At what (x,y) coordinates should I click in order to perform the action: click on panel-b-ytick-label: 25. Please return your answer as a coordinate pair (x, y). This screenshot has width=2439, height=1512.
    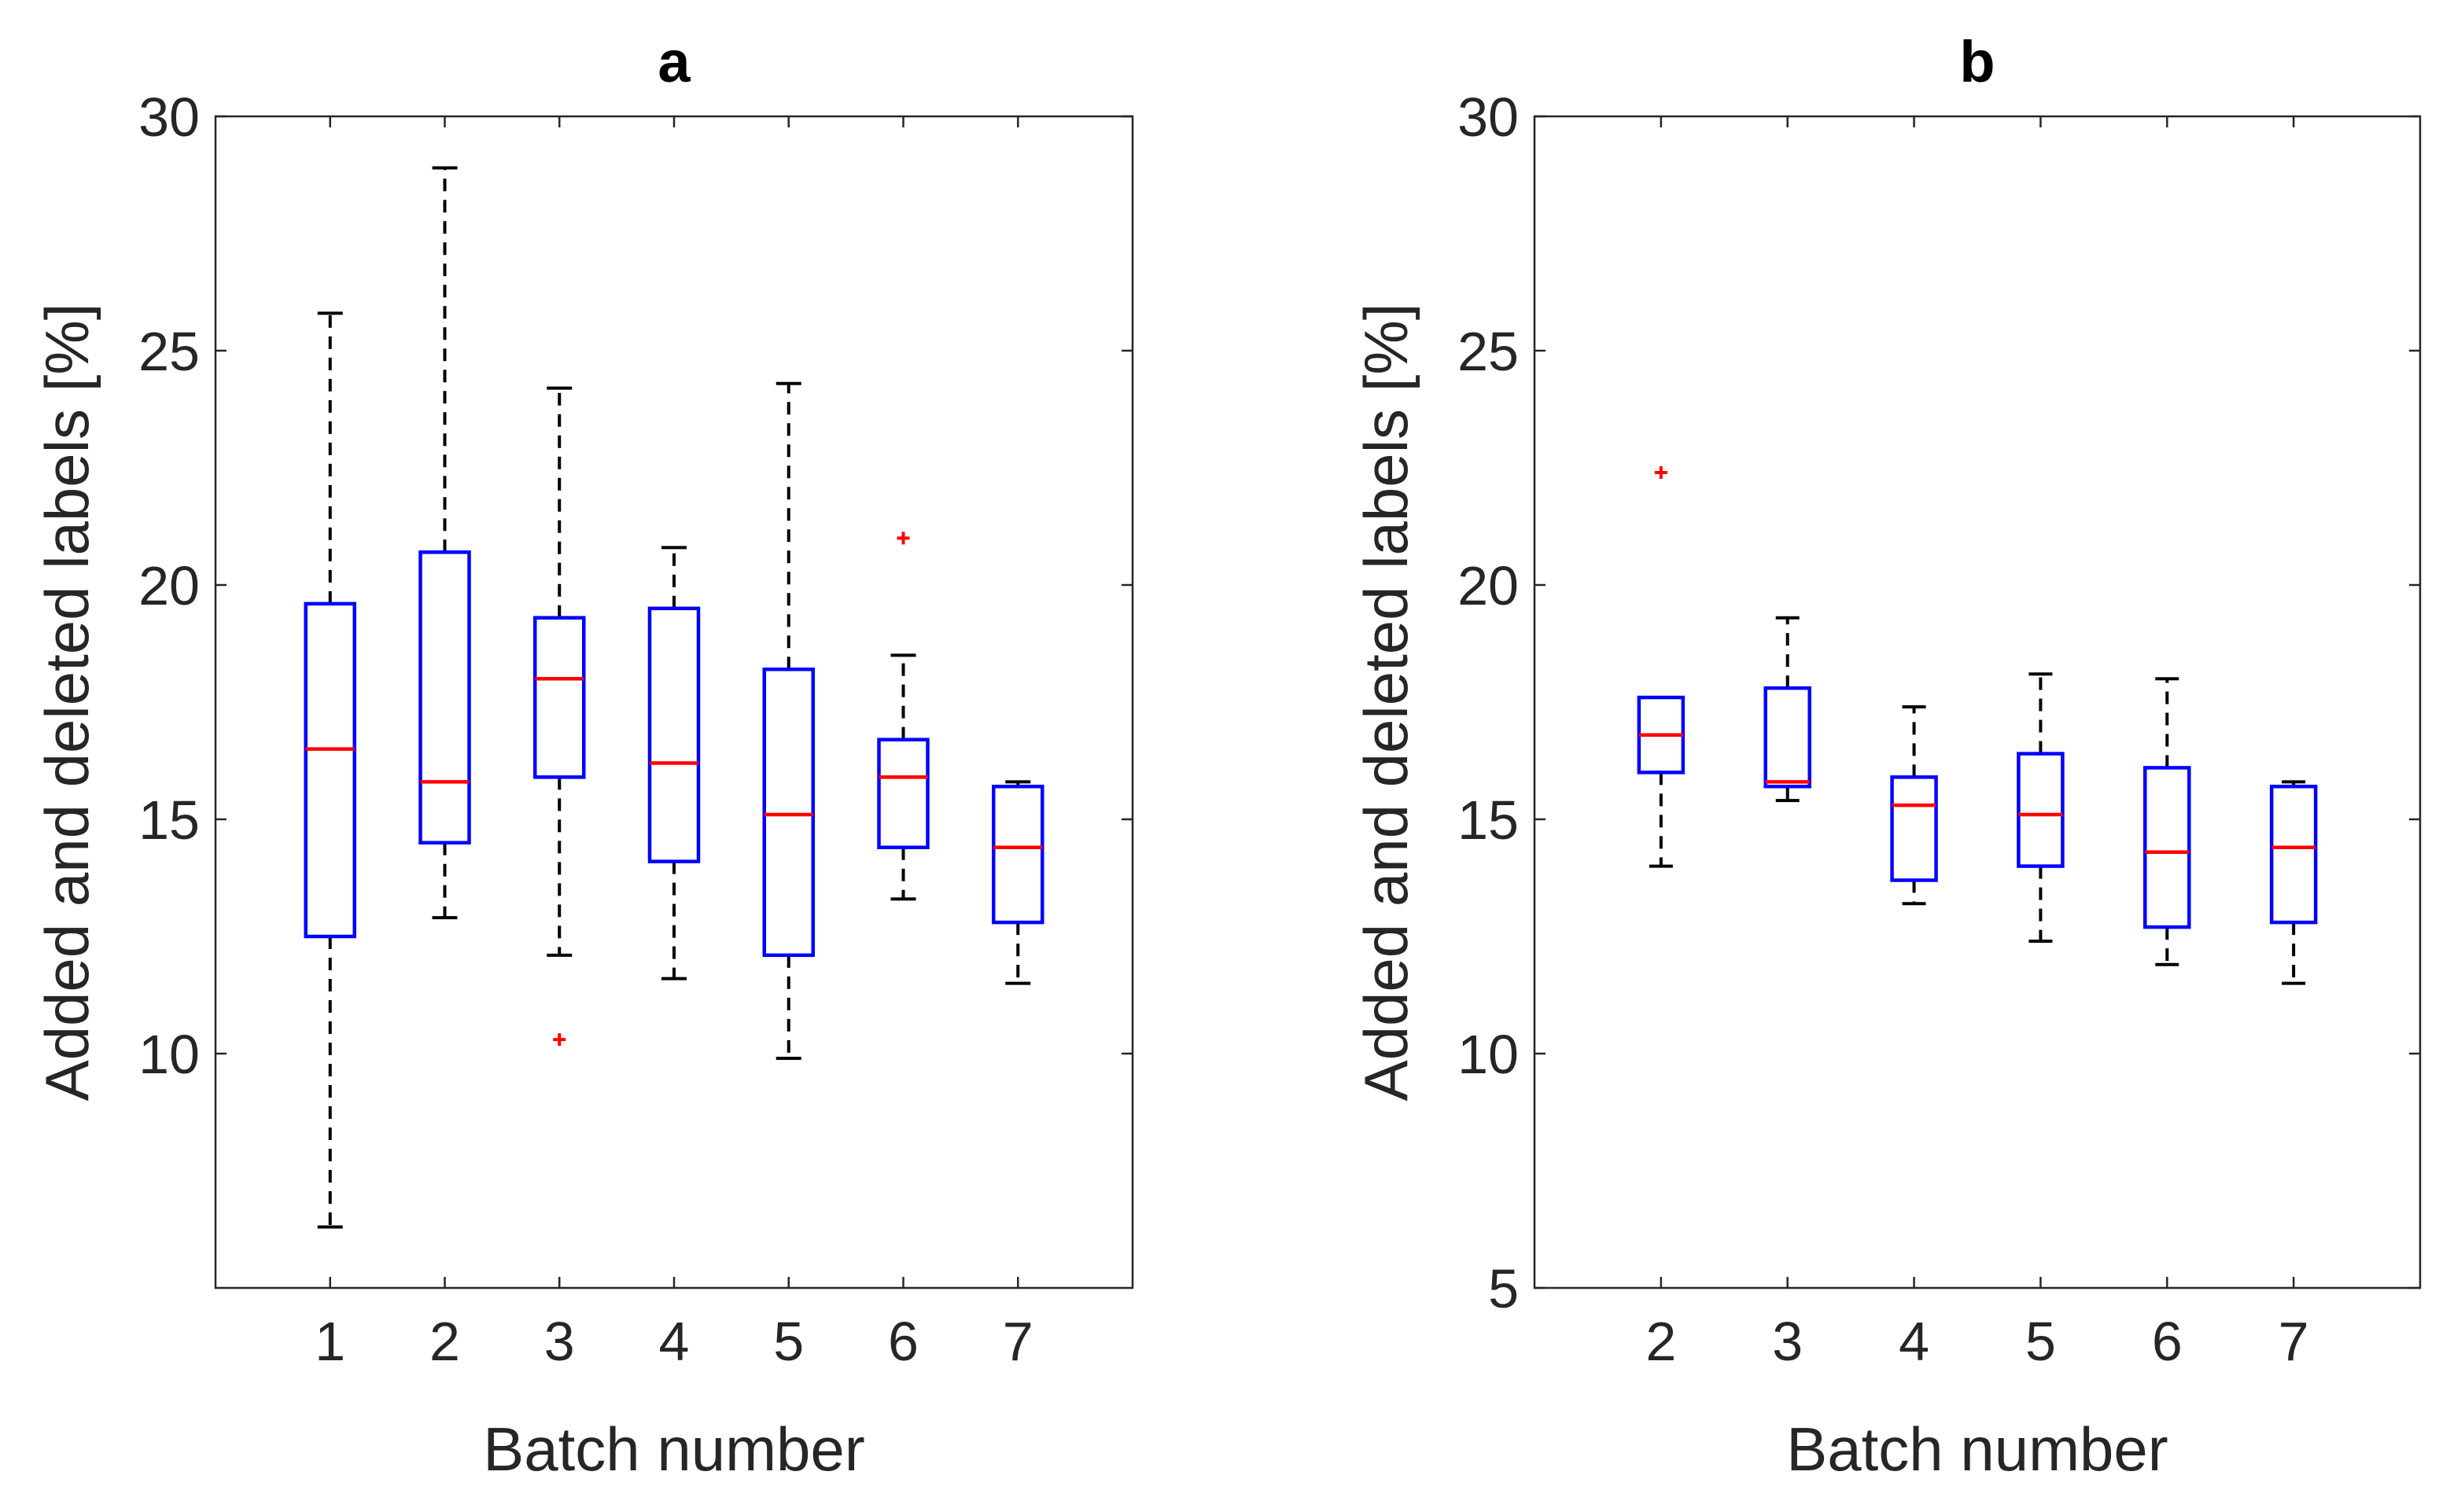
    Looking at the image, I should click on (1488, 351).